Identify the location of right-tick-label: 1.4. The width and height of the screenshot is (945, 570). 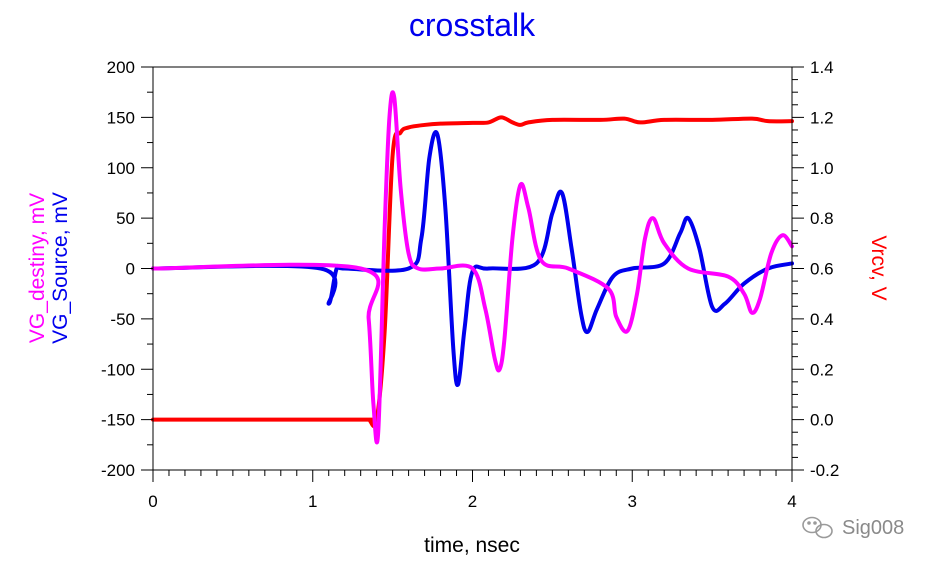
(822, 67).